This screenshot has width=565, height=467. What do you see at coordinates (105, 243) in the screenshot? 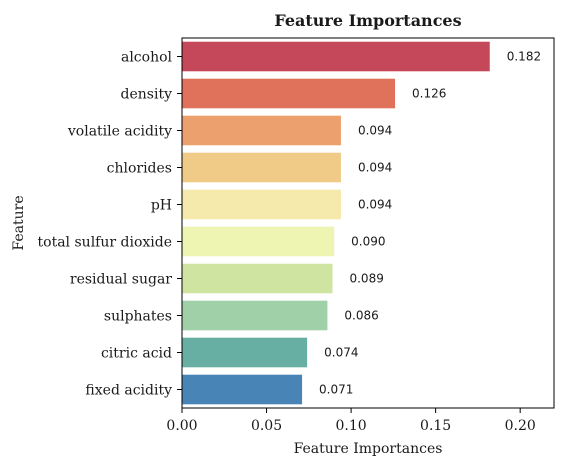
I see `y-tick-label: total sulfur dioxide` at bounding box center [105, 243].